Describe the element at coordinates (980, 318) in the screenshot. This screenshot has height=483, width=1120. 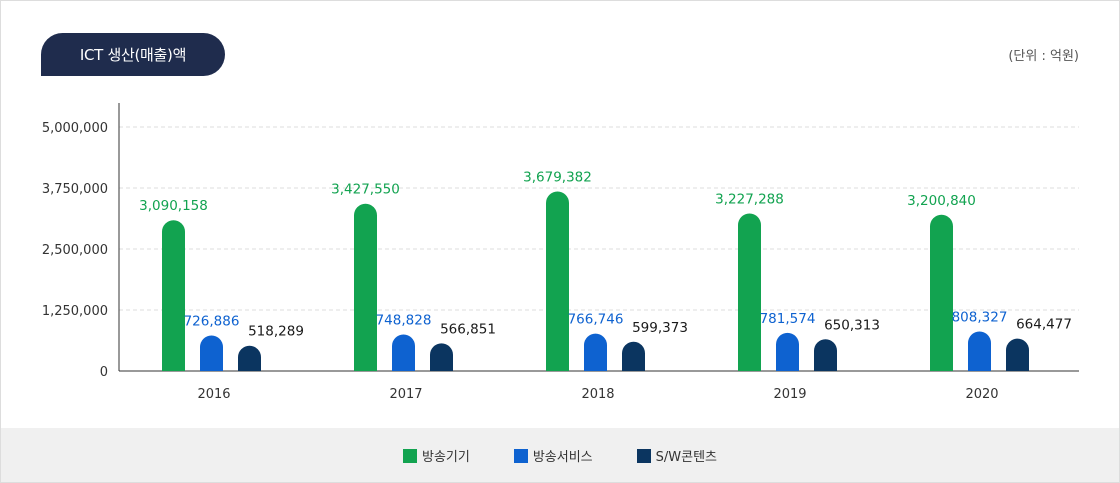
I see `data-label: 808,327` at that location.